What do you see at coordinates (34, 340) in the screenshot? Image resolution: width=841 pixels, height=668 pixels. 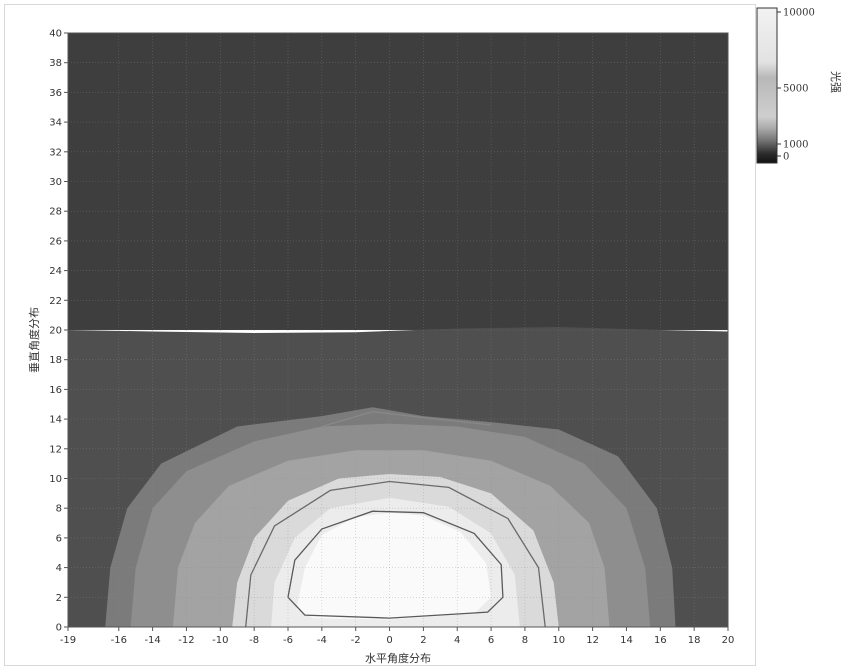 I see `y-axis-title: 垂直角度分布` at bounding box center [34, 340].